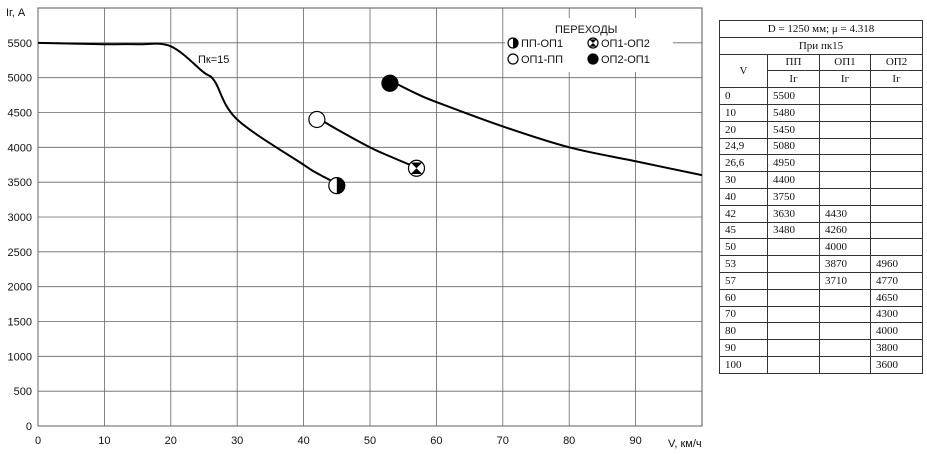  Describe the element at coordinates (897, 297) in the screenshot. I see `table-cell-op2: 4650` at that location.